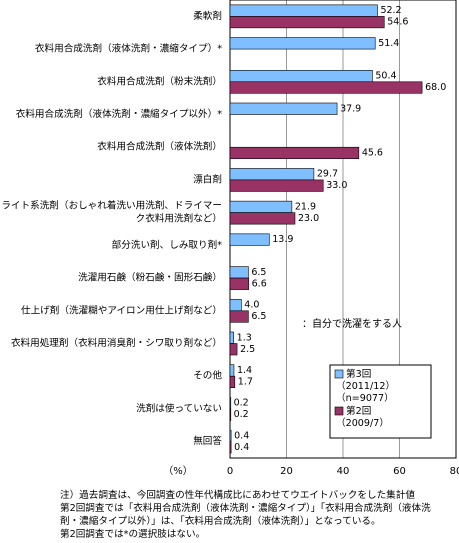 Image resolution: width=459 pixels, height=543 pixels. I want to click on data-label: 50.4, so click(385, 76).